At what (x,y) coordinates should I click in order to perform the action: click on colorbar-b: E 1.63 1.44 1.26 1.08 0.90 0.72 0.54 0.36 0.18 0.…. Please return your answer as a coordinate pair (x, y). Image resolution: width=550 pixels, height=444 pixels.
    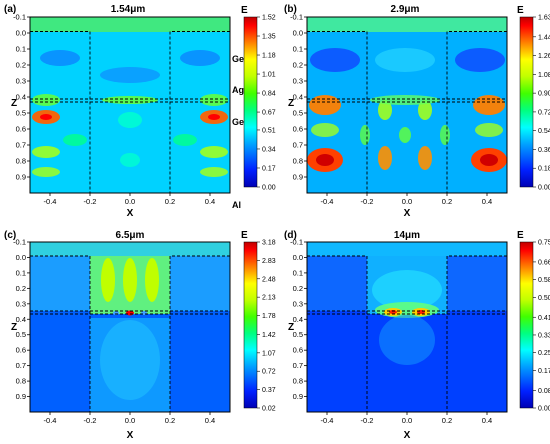
    Looking at the image, I should click on (533, 98).